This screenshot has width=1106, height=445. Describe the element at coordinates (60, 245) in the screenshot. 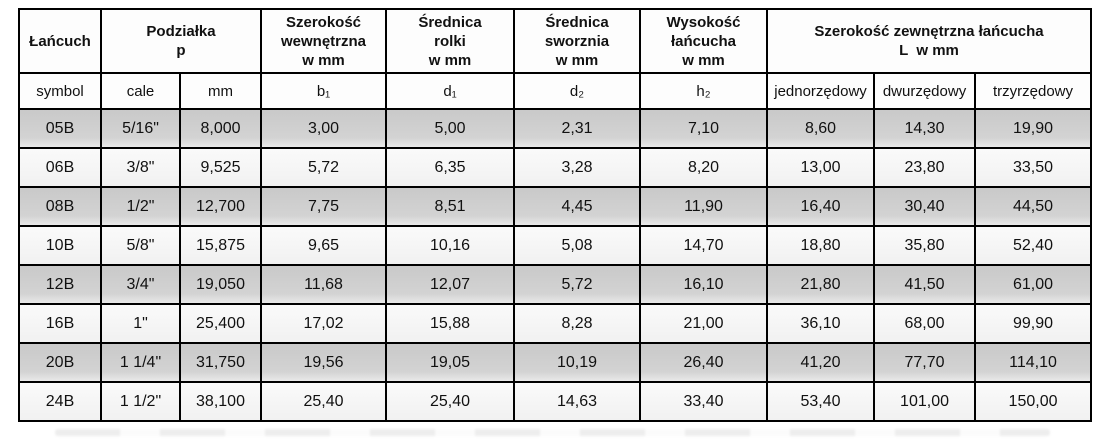

I see `cell-10B-symbol: 10B` at that location.